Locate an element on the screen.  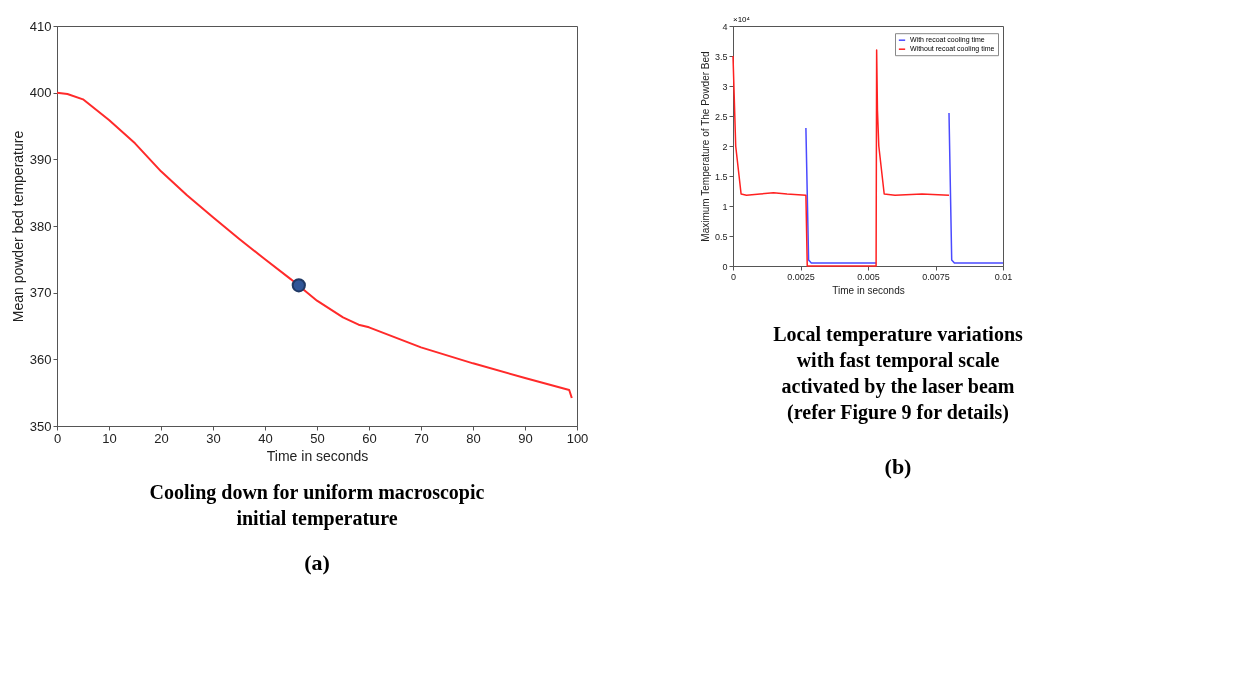
x-tick-label: 60 is located at coordinates (369, 438).